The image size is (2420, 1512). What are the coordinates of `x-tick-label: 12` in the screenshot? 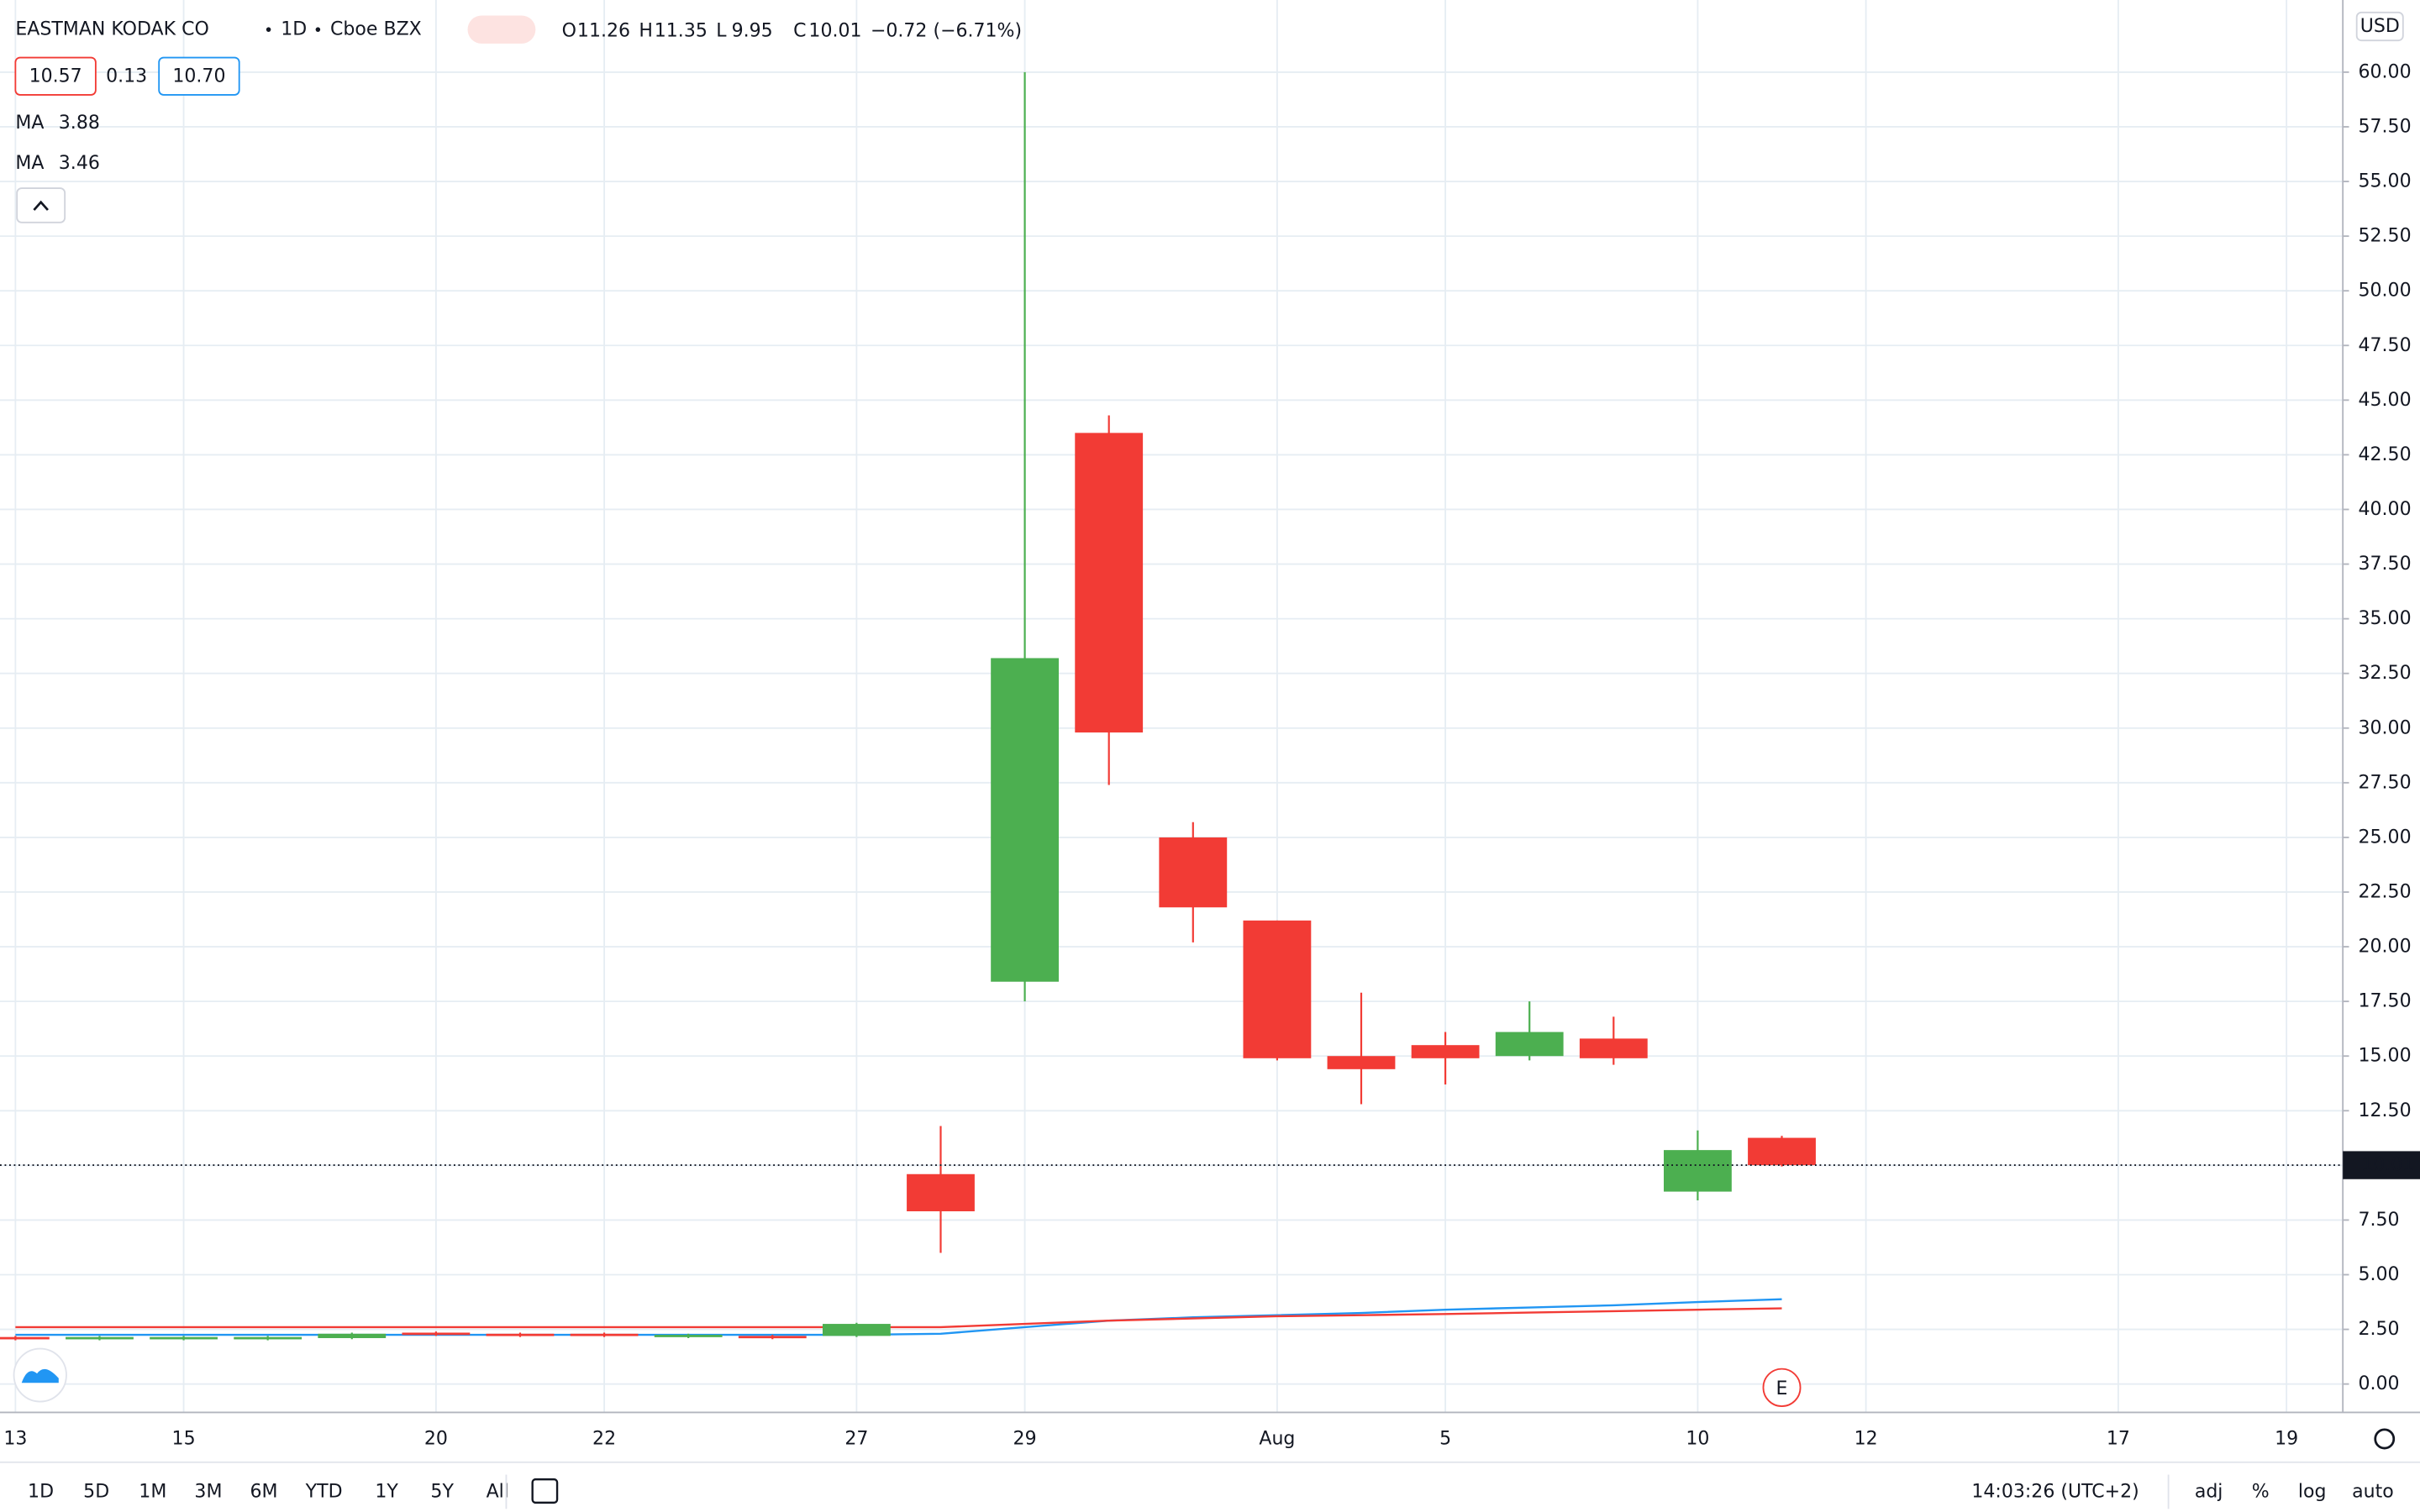 It's located at (1866, 1438).